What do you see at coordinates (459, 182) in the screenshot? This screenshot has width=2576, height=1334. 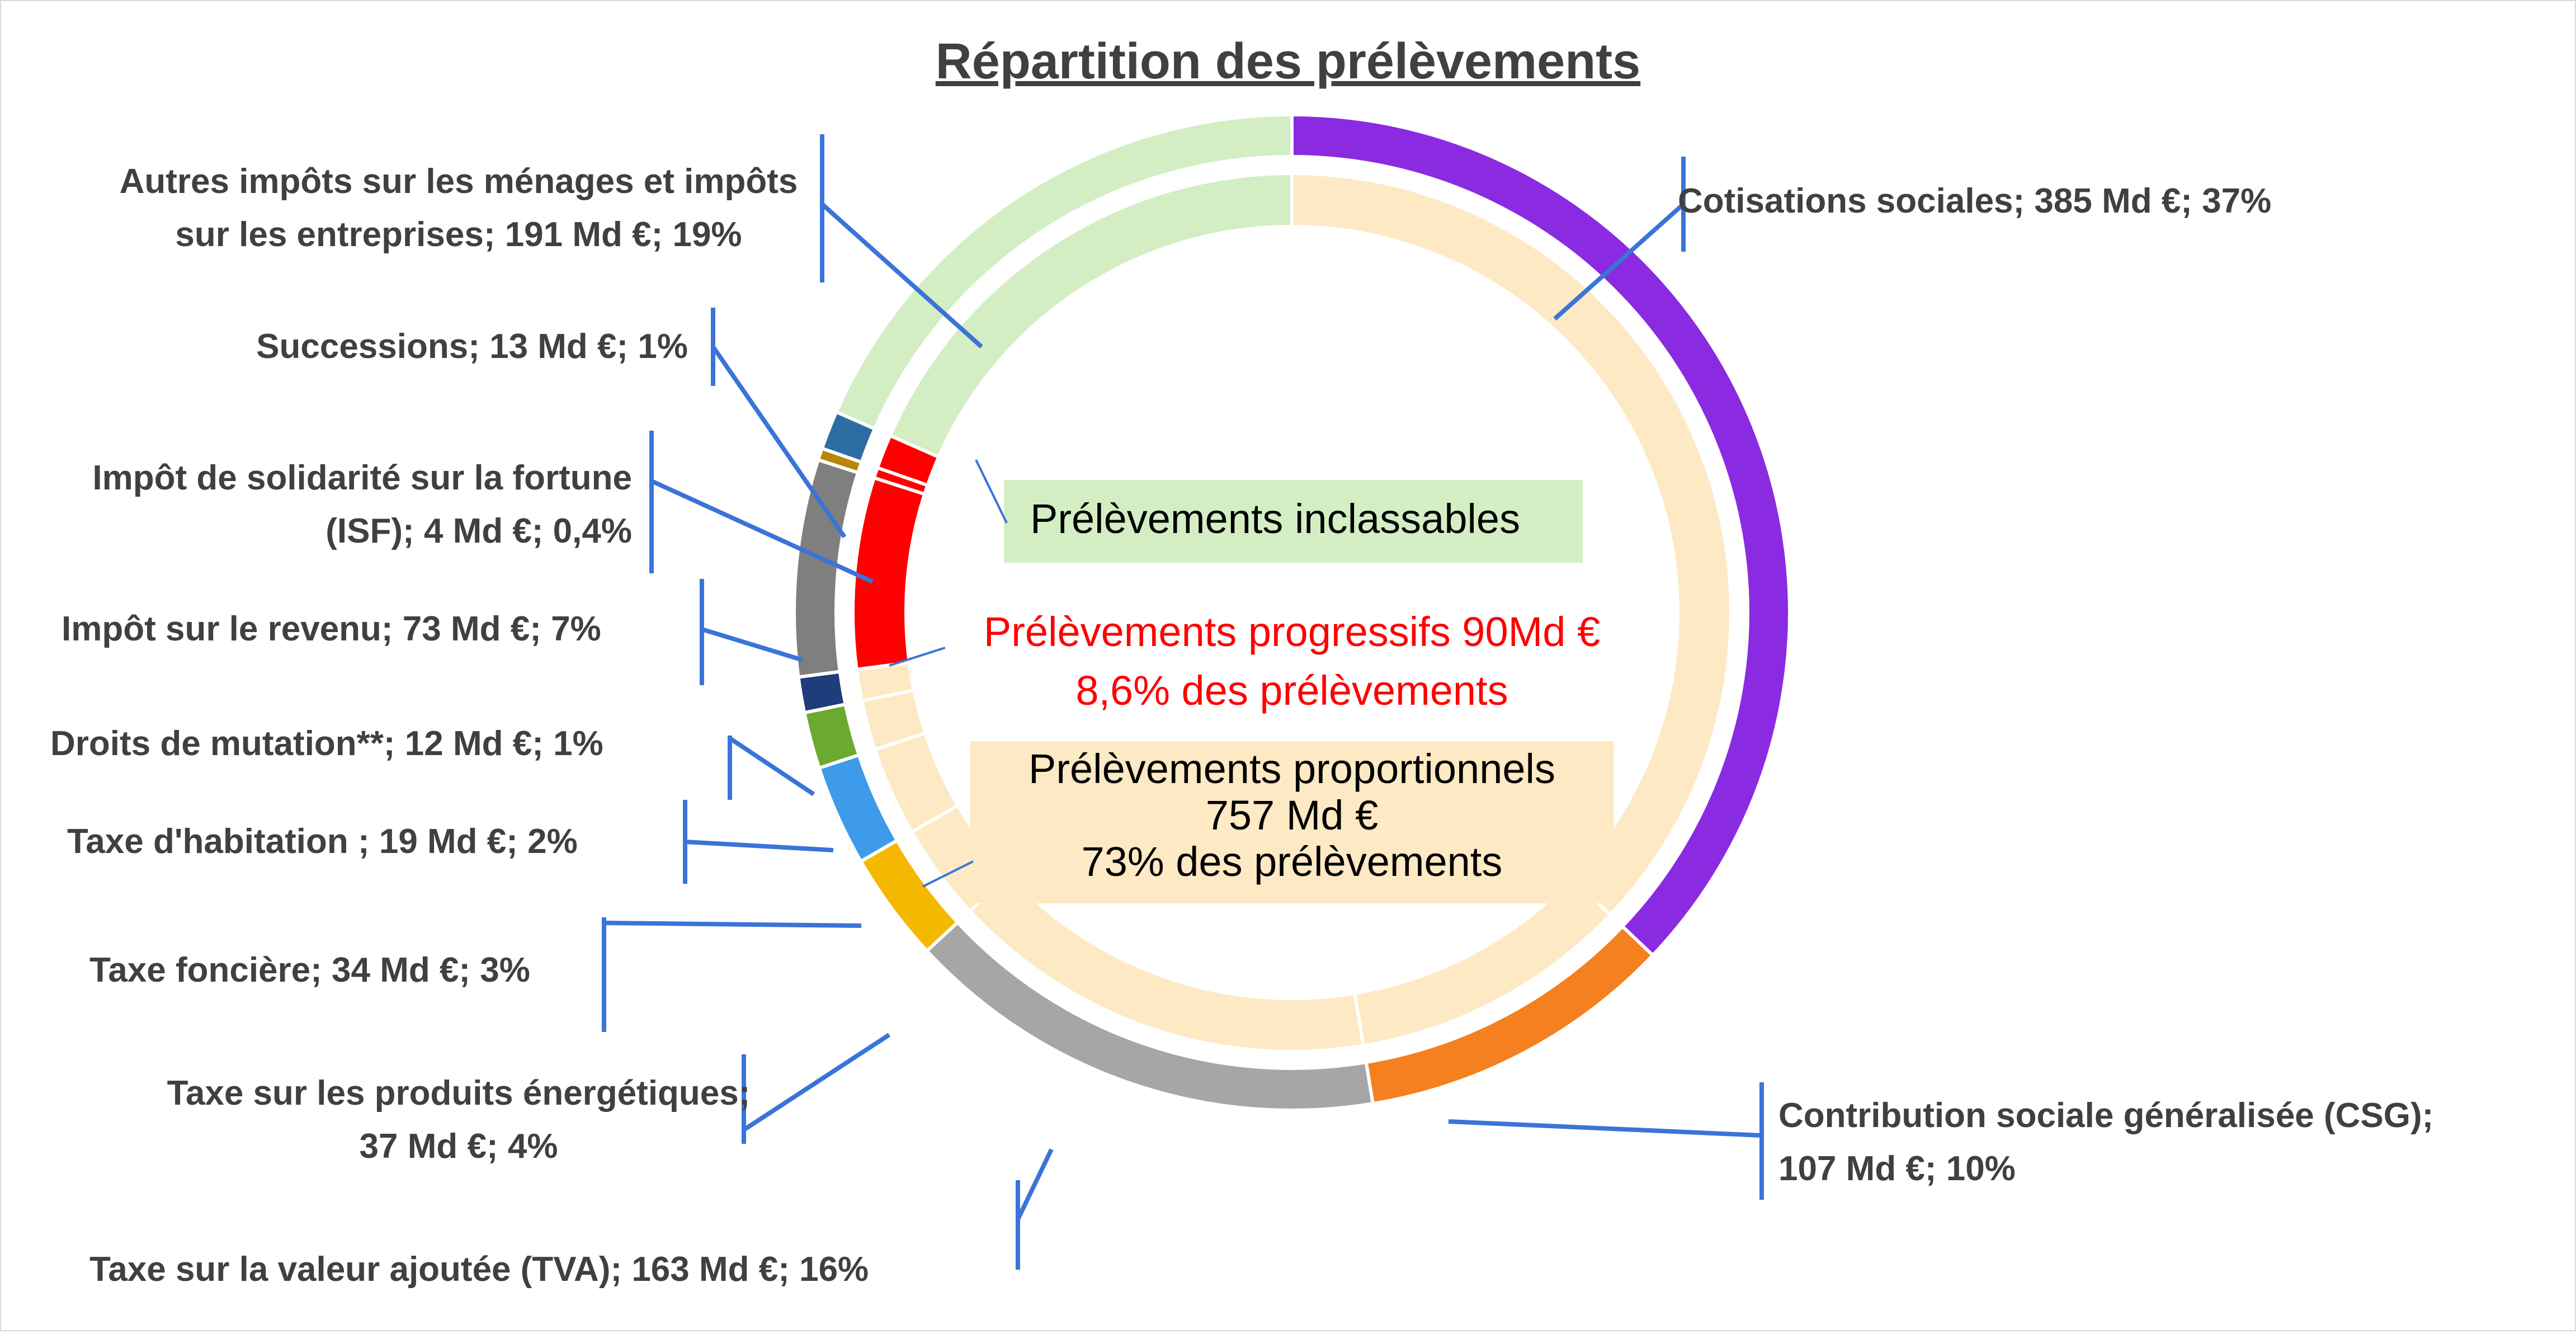 I see `slice-label-10-0: Autres impôts sur les ménages et impôts` at bounding box center [459, 182].